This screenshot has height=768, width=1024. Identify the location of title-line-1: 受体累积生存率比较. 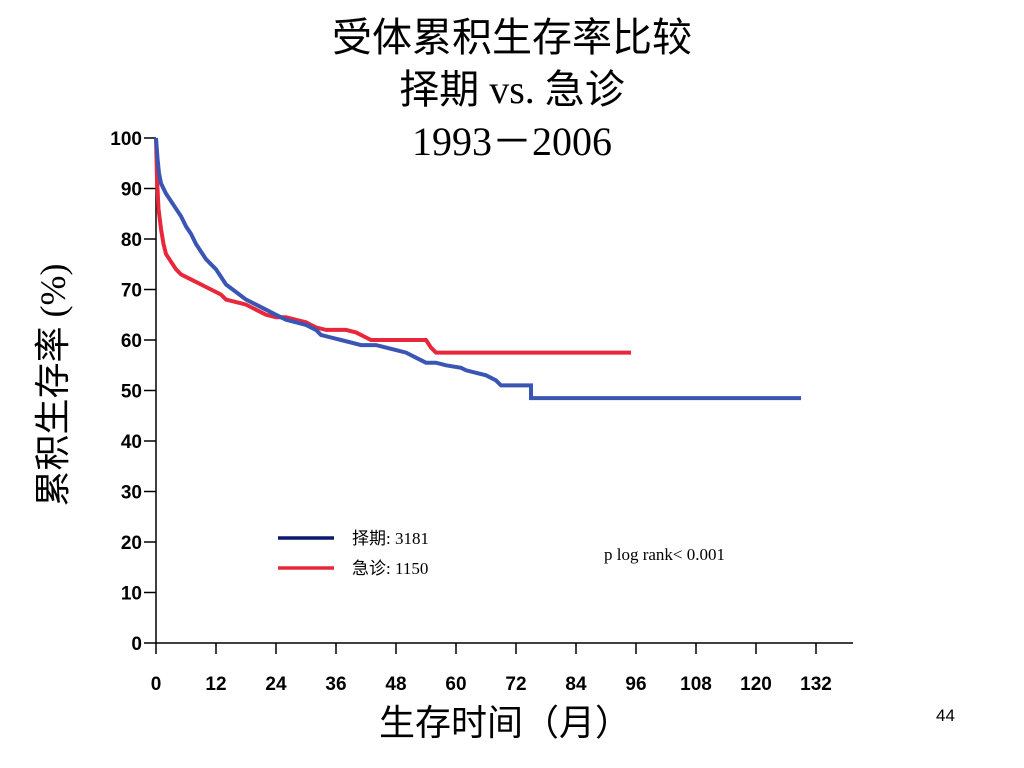
(512, 37).